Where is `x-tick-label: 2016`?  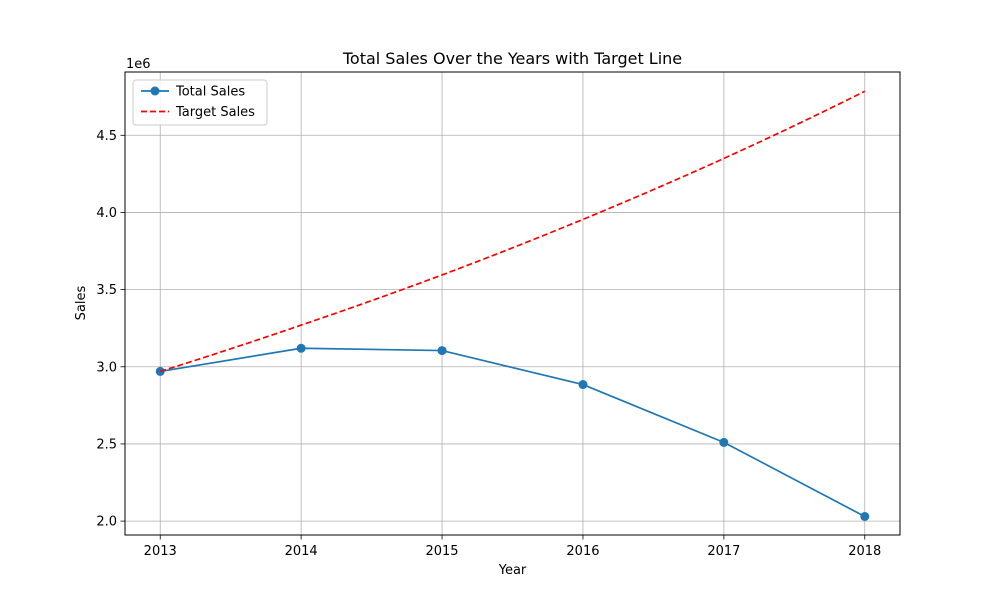
x-tick-label: 2016 is located at coordinates (582, 551).